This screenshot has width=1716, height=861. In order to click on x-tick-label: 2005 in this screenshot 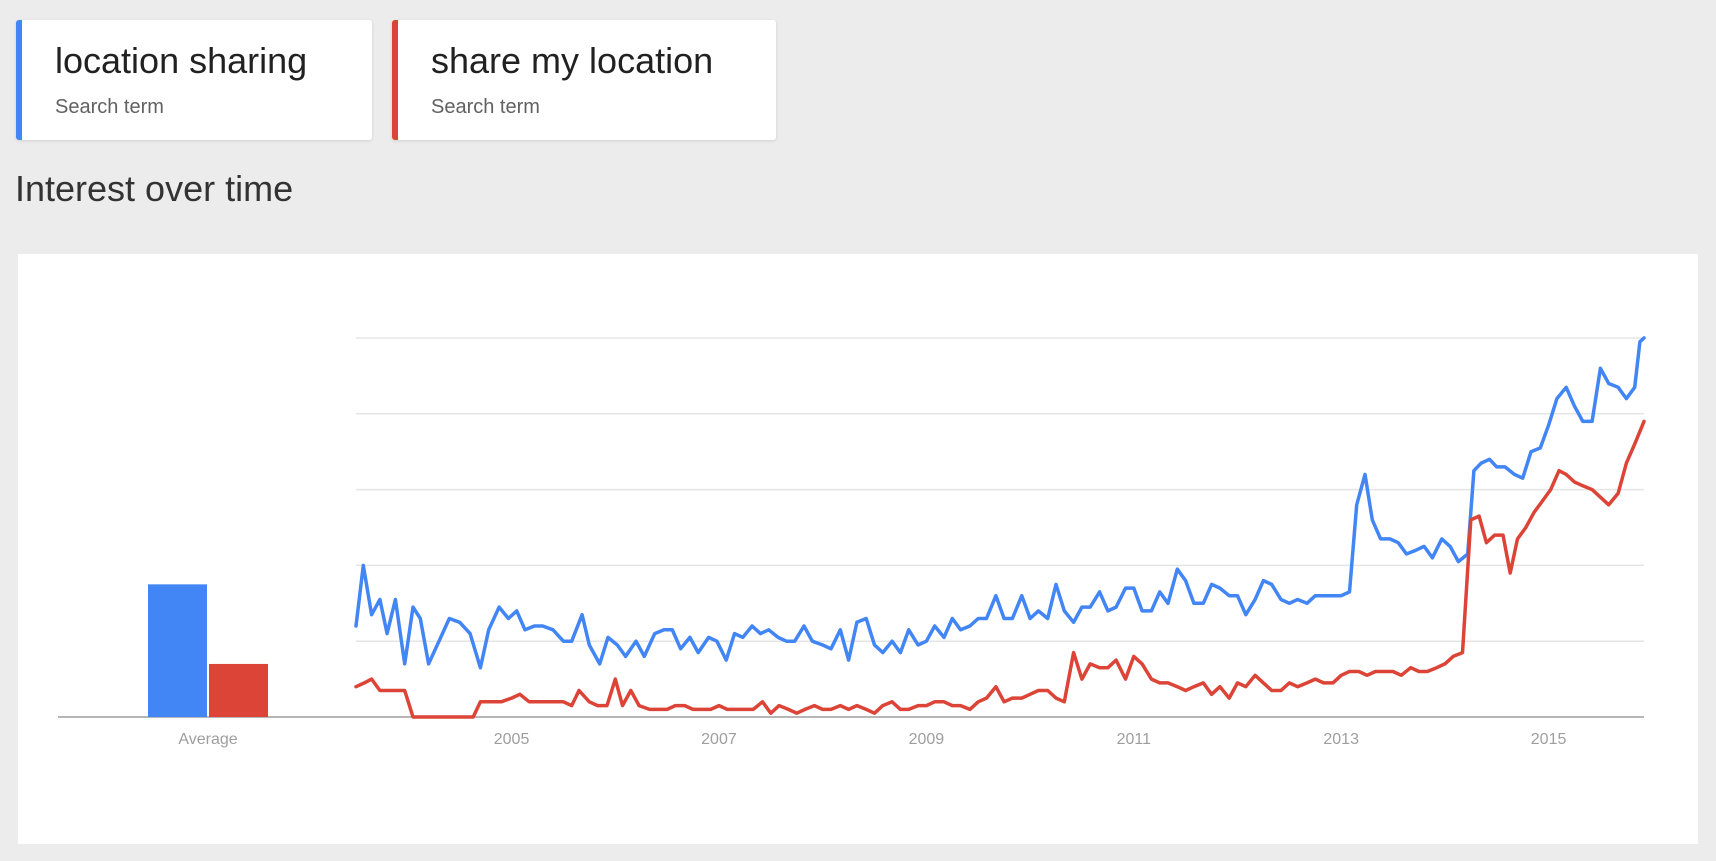, I will do `click(512, 739)`.